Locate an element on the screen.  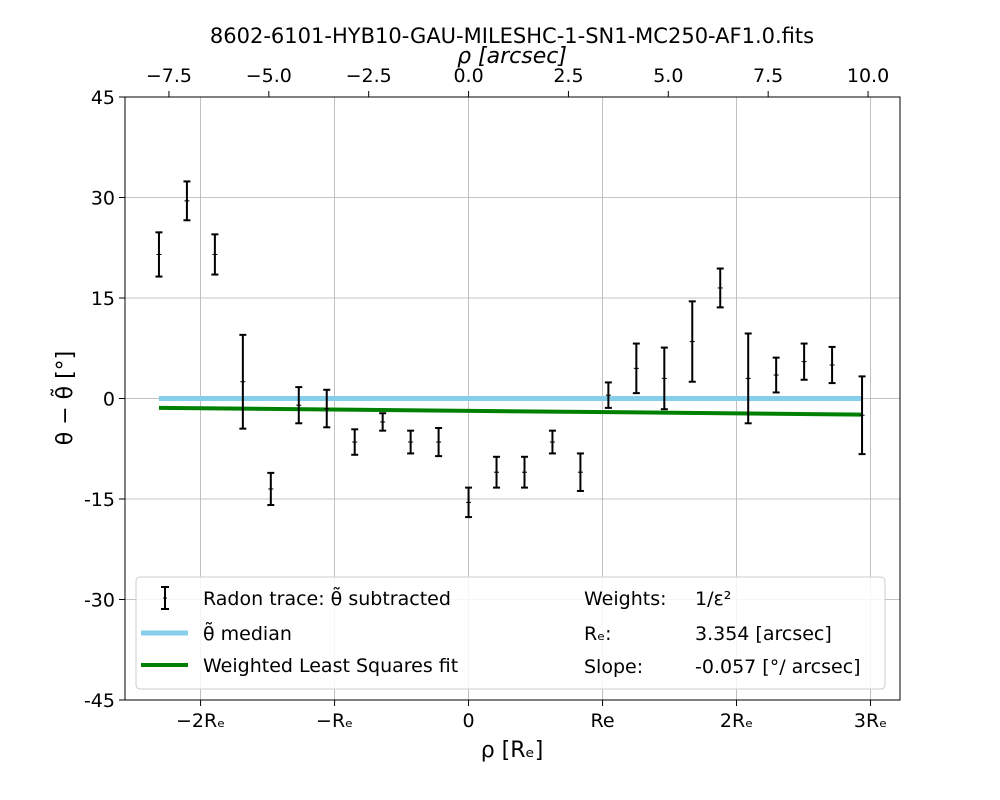
y-axis-ticks: 45 30 15 0 -15 -30 -45 is located at coordinates (104, 399).